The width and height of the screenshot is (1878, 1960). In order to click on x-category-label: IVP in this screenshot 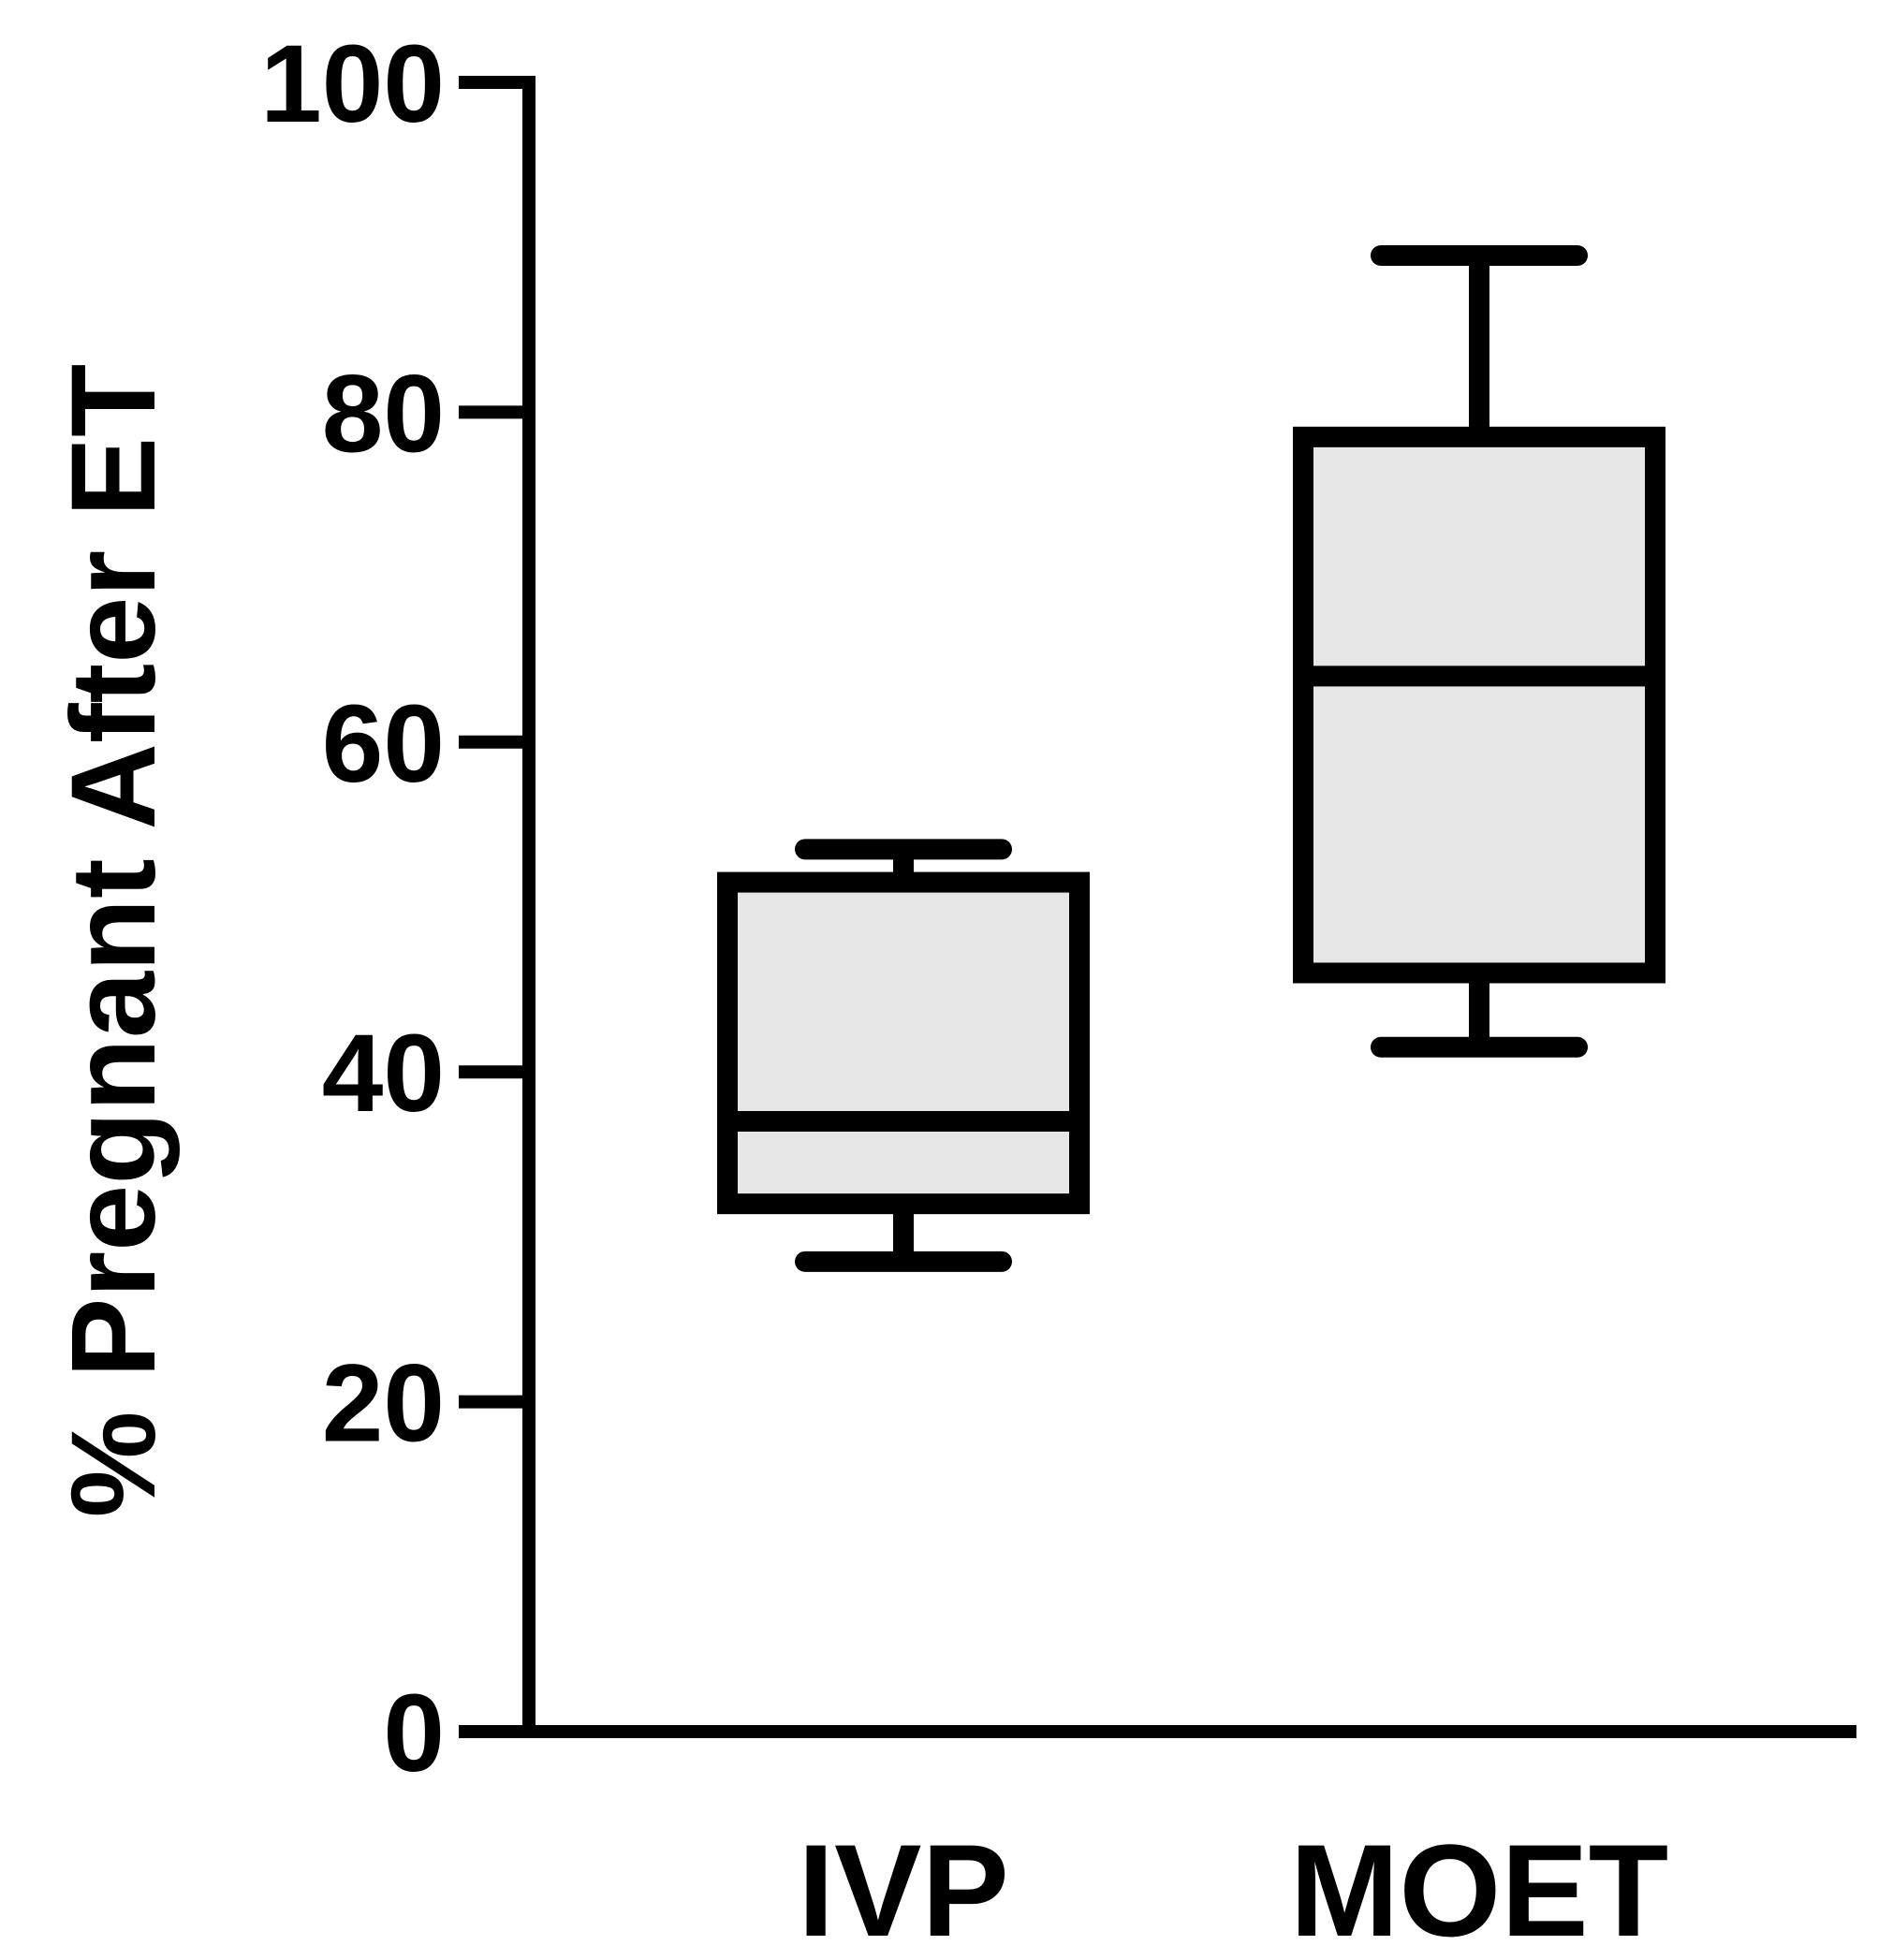, I will do `click(903, 1888)`.